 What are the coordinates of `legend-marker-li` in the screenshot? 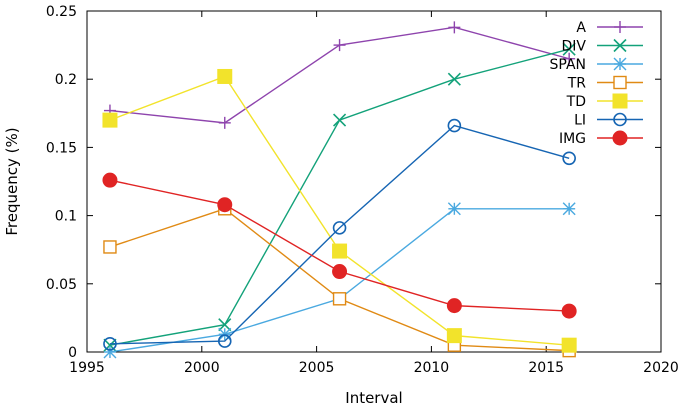 It's located at (620, 119).